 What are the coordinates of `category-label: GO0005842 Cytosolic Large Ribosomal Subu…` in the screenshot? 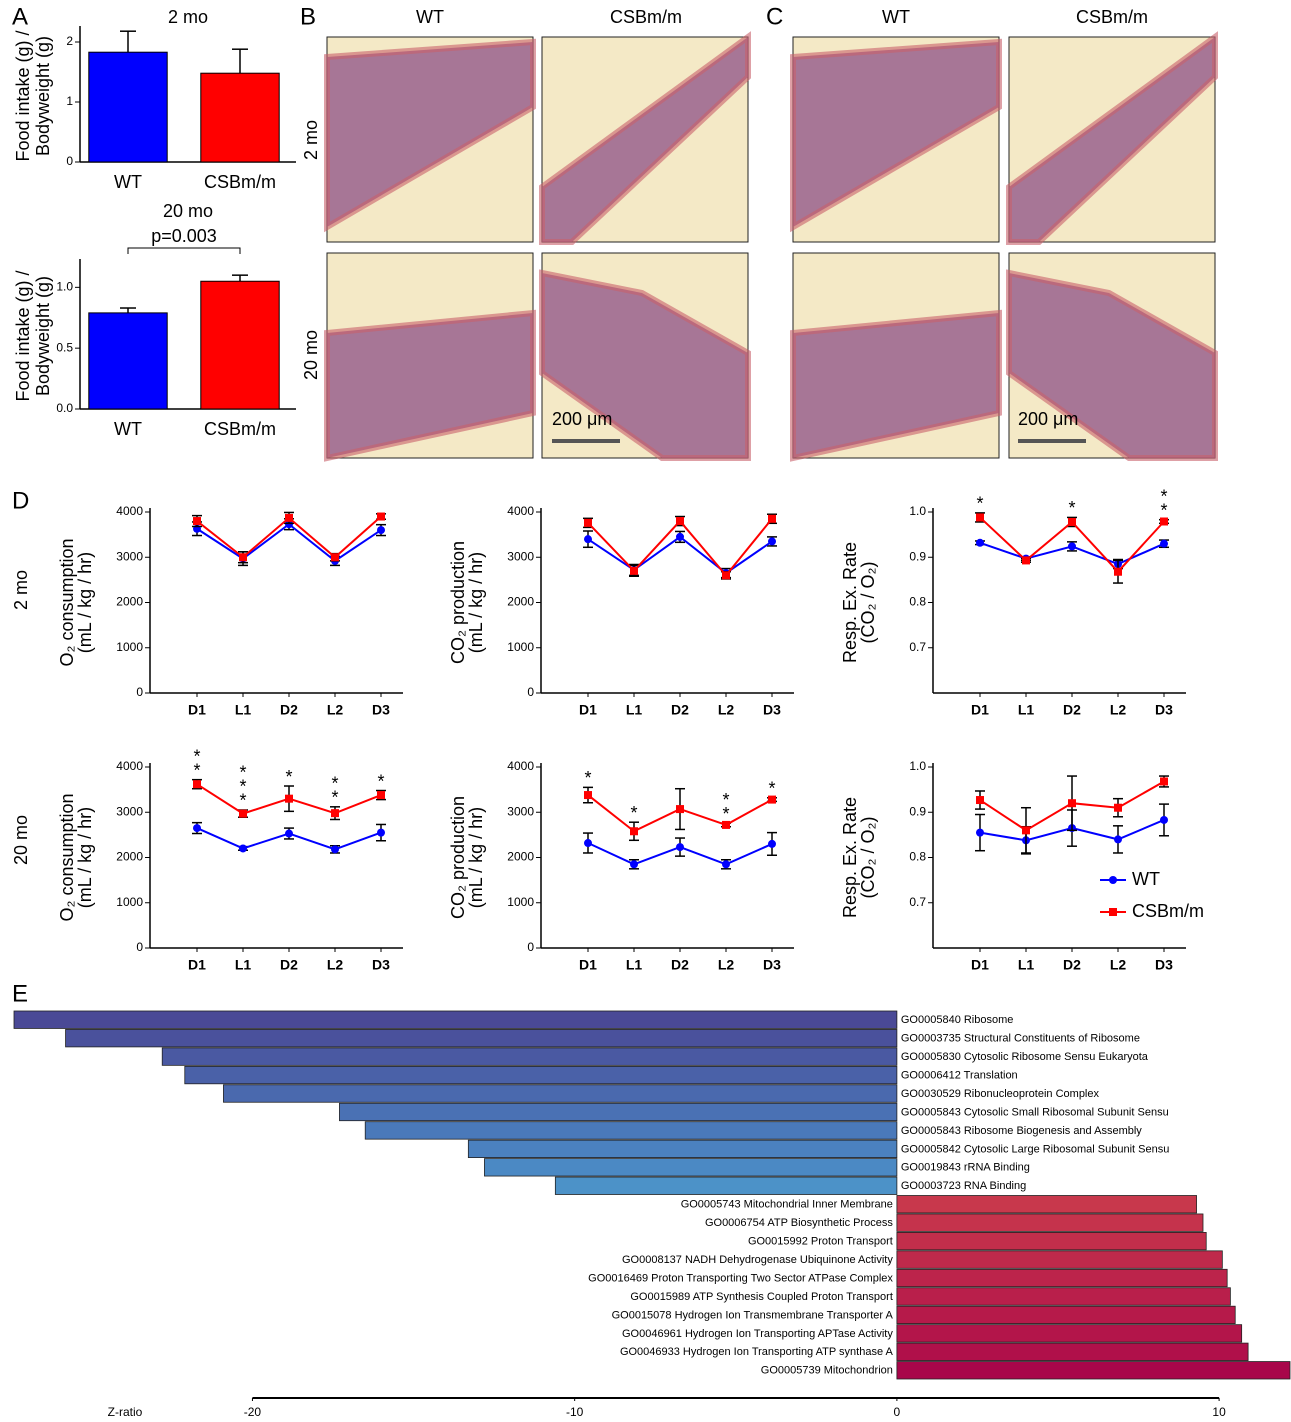 It's located at (1035, 1149).